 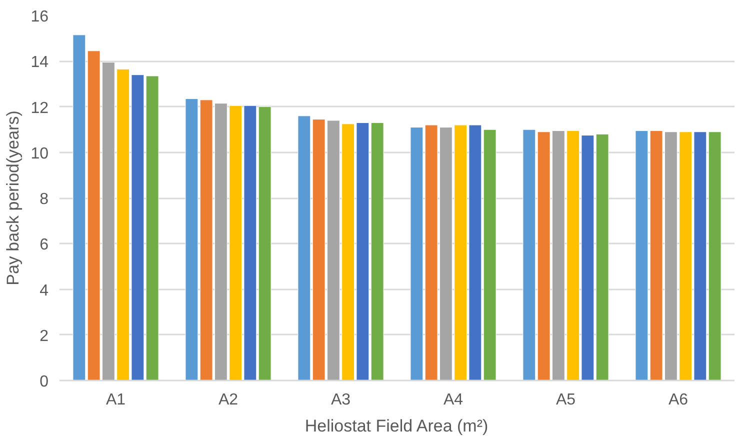 What do you see at coordinates (228, 400) in the screenshot?
I see `x-tick-label: A2` at bounding box center [228, 400].